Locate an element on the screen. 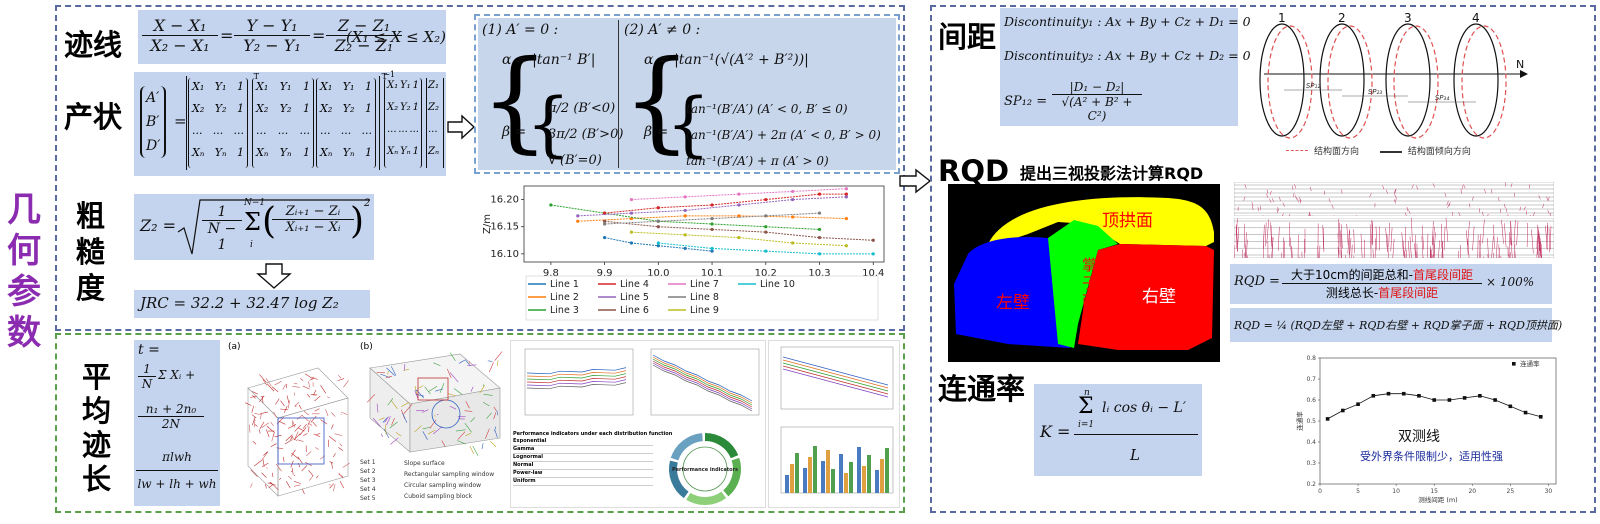 Image resolution: width=1600 pixels, height=524 pixels. legend-set: Set 1 is located at coordinates (368, 462).